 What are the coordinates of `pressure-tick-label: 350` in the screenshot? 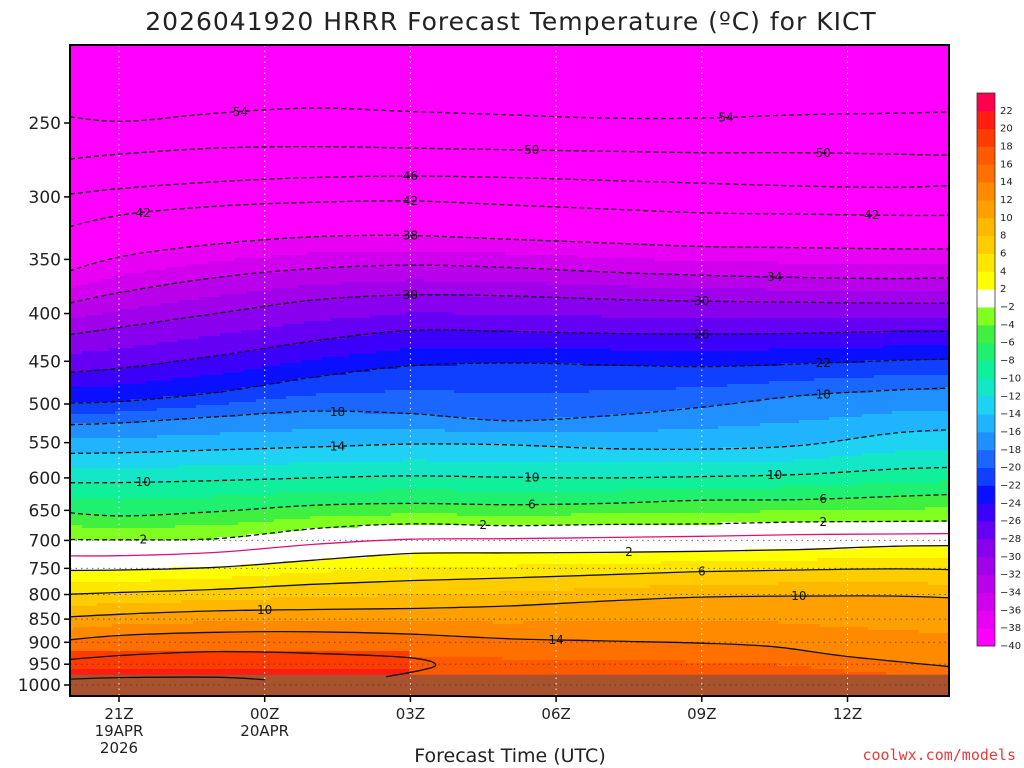 It's located at (45, 260).